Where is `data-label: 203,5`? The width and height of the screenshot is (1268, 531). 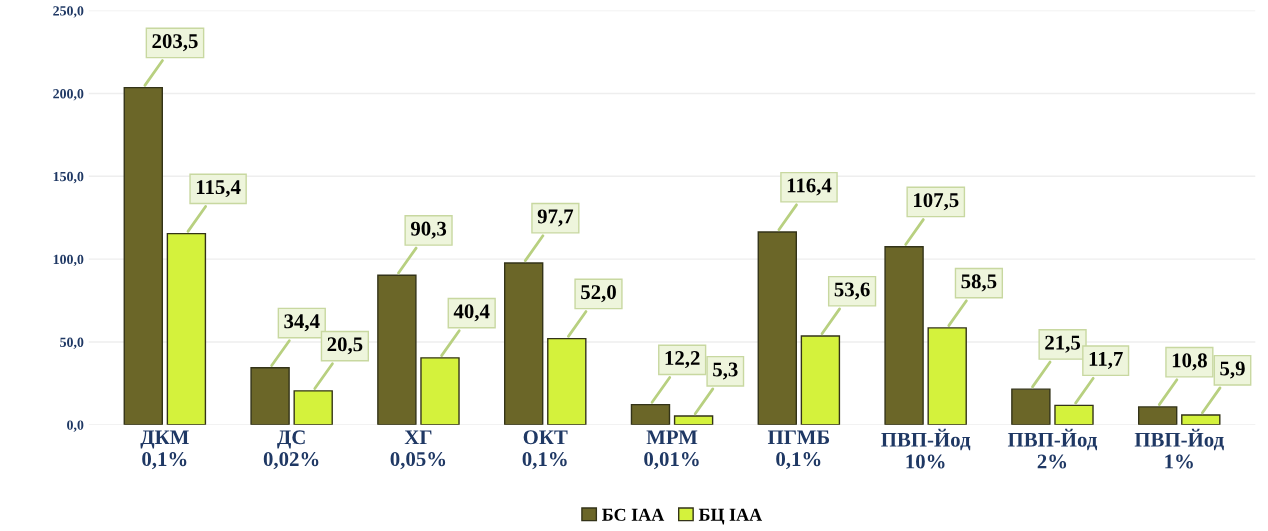 data-label: 203,5 is located at coordinates (175, 43).